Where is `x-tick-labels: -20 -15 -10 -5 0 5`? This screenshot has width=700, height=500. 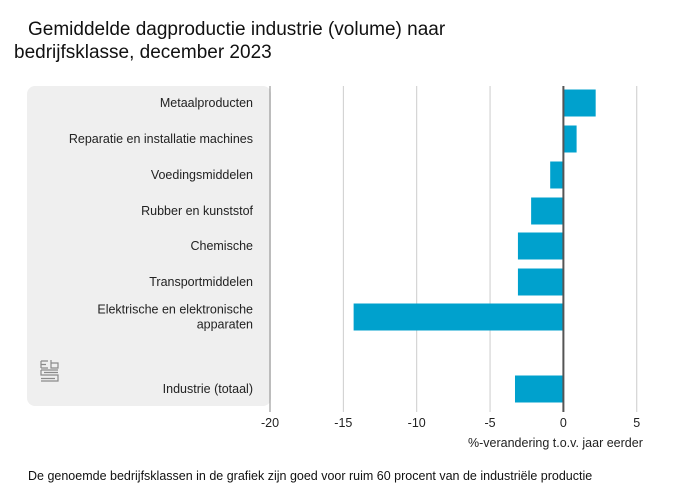 x-tick-labels: -20 -15 -10 -5 0 5 is located at coordinates (450, 423).